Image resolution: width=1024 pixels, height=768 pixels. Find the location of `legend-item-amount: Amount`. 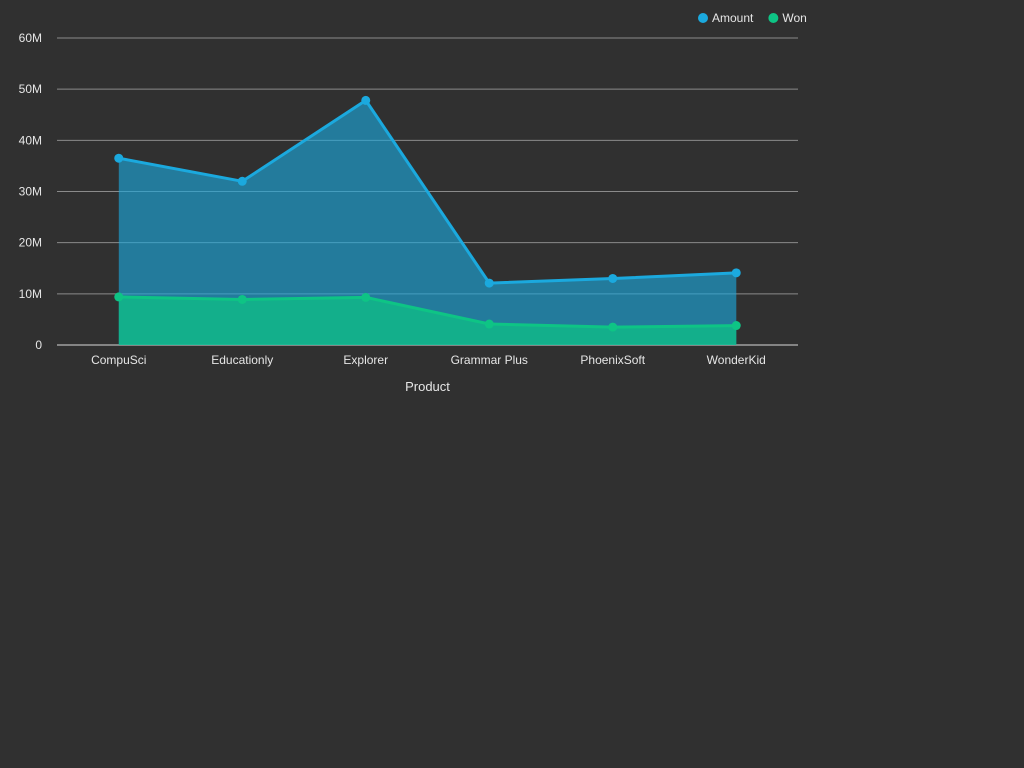

legend-item-amount: Amount is located at coordinates (726, 18).